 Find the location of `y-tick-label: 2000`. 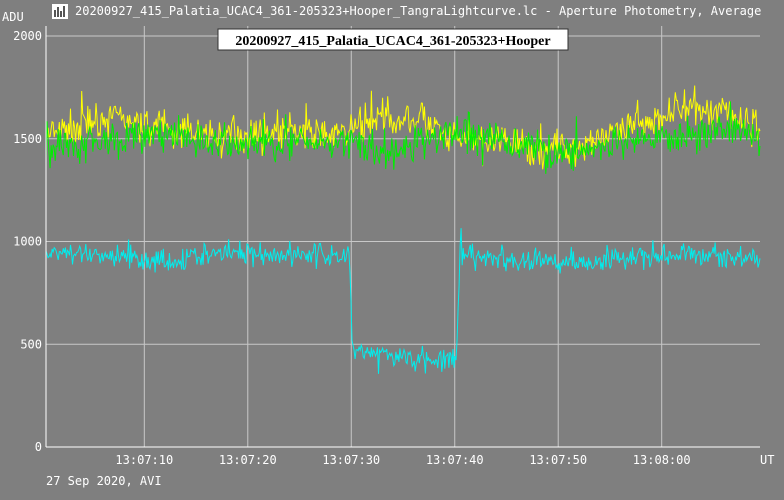

y-tick-label: 2000 is located at coordinates (27, 36).